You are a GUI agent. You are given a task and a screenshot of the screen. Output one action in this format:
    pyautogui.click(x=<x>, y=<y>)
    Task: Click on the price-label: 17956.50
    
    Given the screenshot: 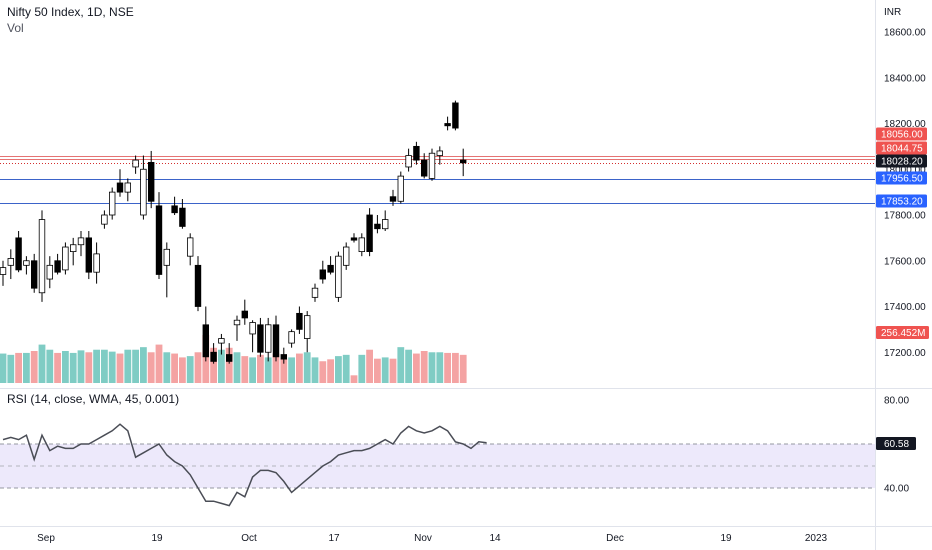 What is the action you would take?
    pyautogui.click(x=902, y=179)
    